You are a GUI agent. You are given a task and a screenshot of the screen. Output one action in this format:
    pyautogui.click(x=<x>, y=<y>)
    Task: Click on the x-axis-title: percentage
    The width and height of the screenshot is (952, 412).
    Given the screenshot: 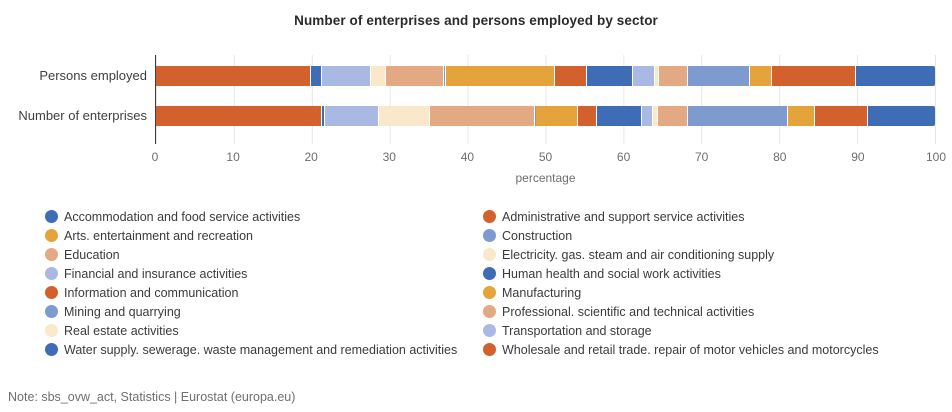 What is the action you would take?
    pyautogui.click(x=545, y=178)
    